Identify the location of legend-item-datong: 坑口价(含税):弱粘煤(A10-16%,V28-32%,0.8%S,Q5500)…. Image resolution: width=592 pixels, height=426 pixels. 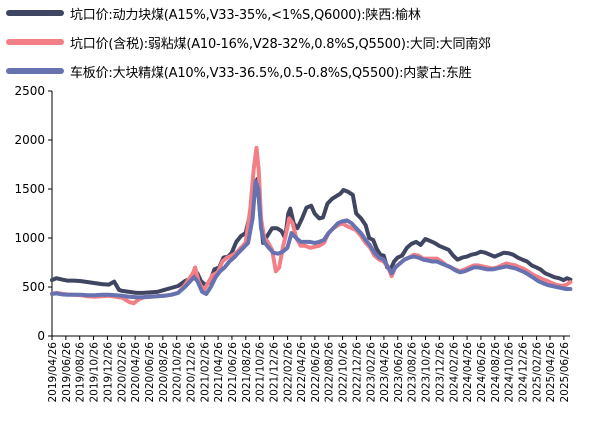
(248, 42).